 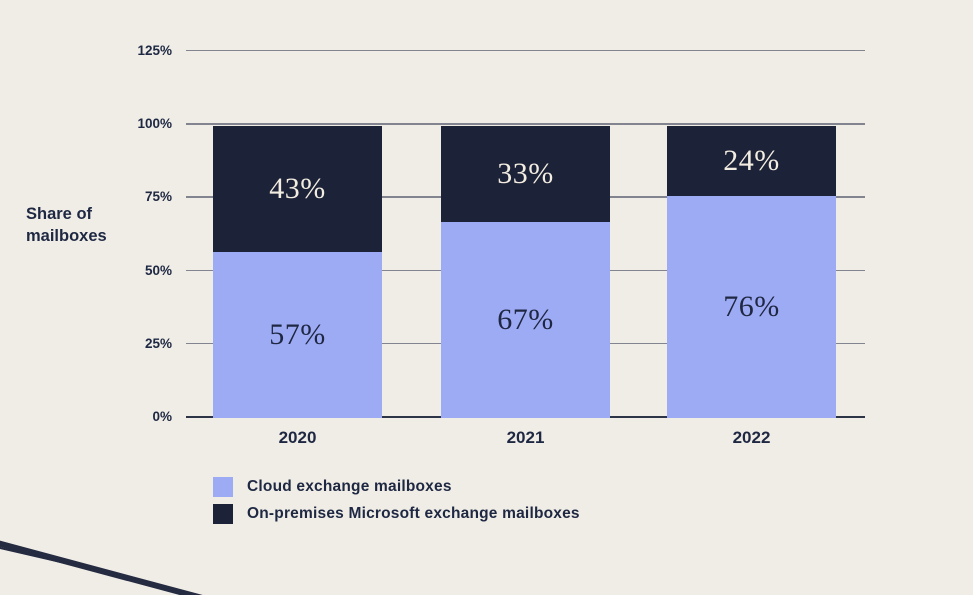 What do you see at coordinates (41, 557) in the screenshot?
I see `decorative-stroke-detail` at bounding box center [41, 557].